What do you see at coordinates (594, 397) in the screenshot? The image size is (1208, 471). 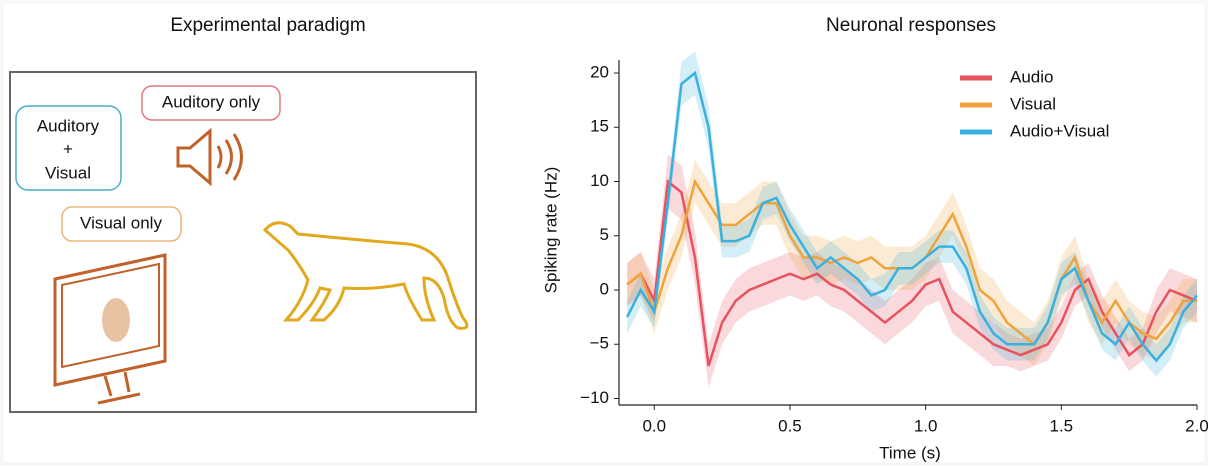 I see `y-tick-label: −10` at bounding box center [594, 397].